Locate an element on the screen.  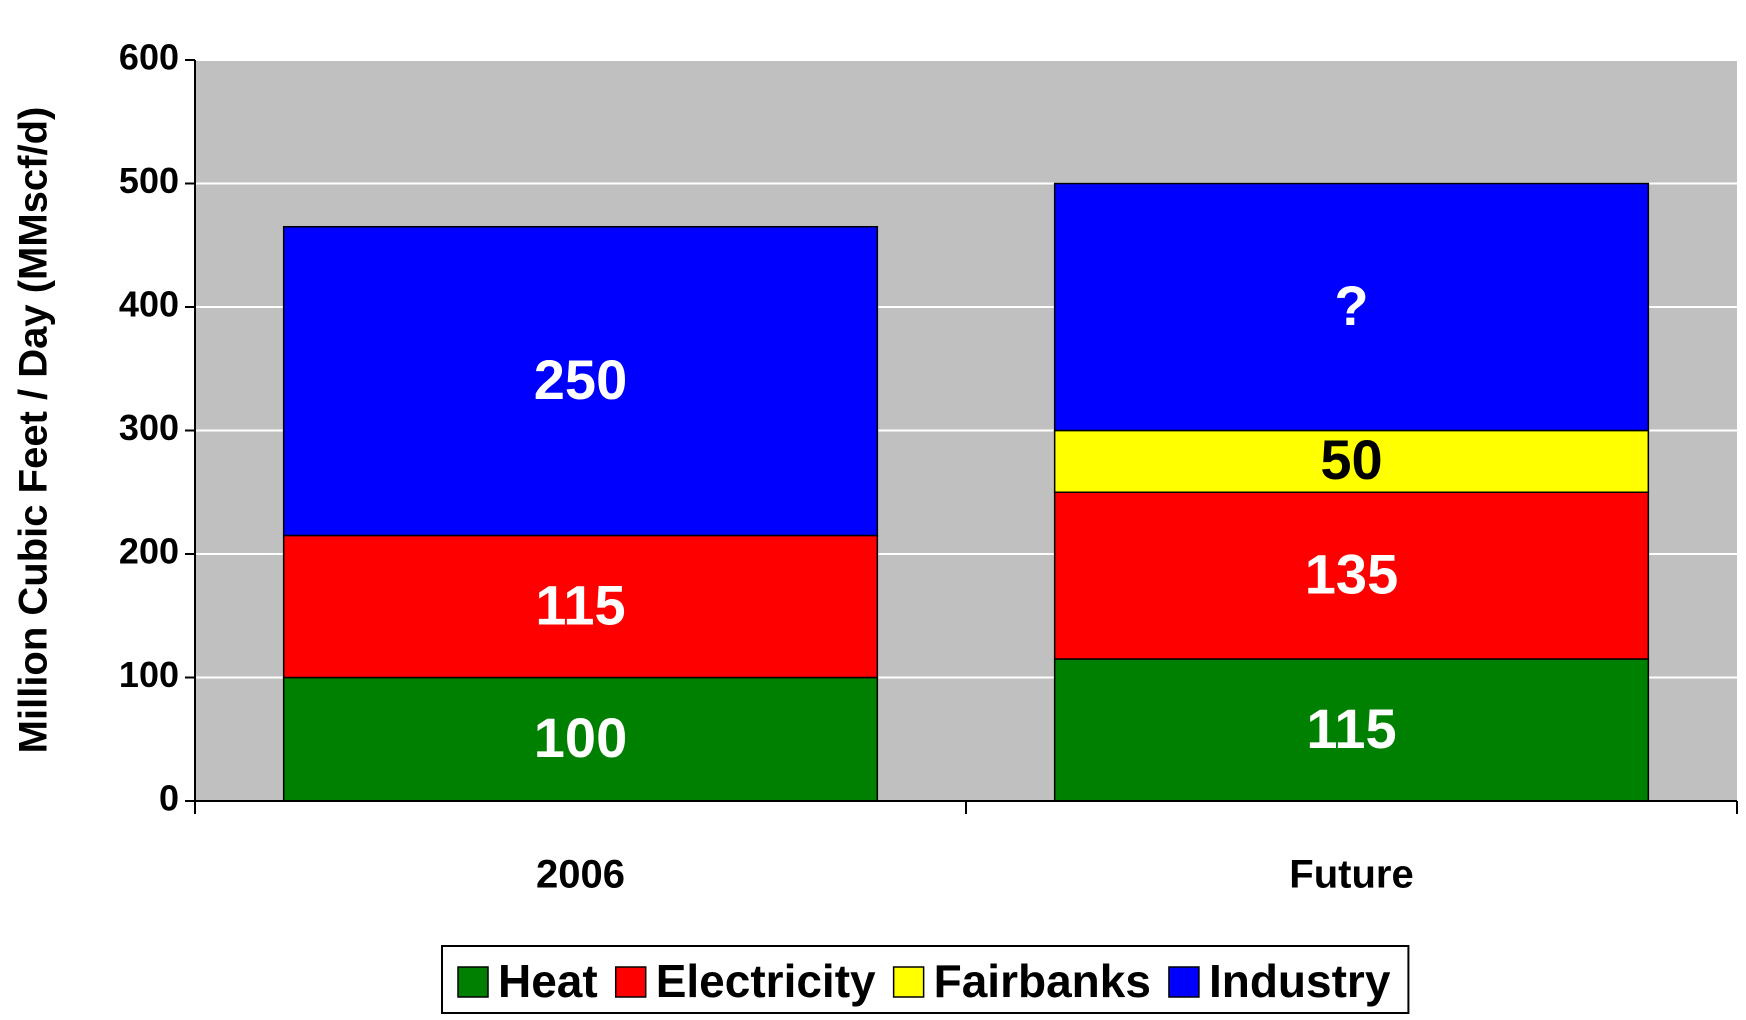
data-label: 250 is located at coordinates (580, 379).